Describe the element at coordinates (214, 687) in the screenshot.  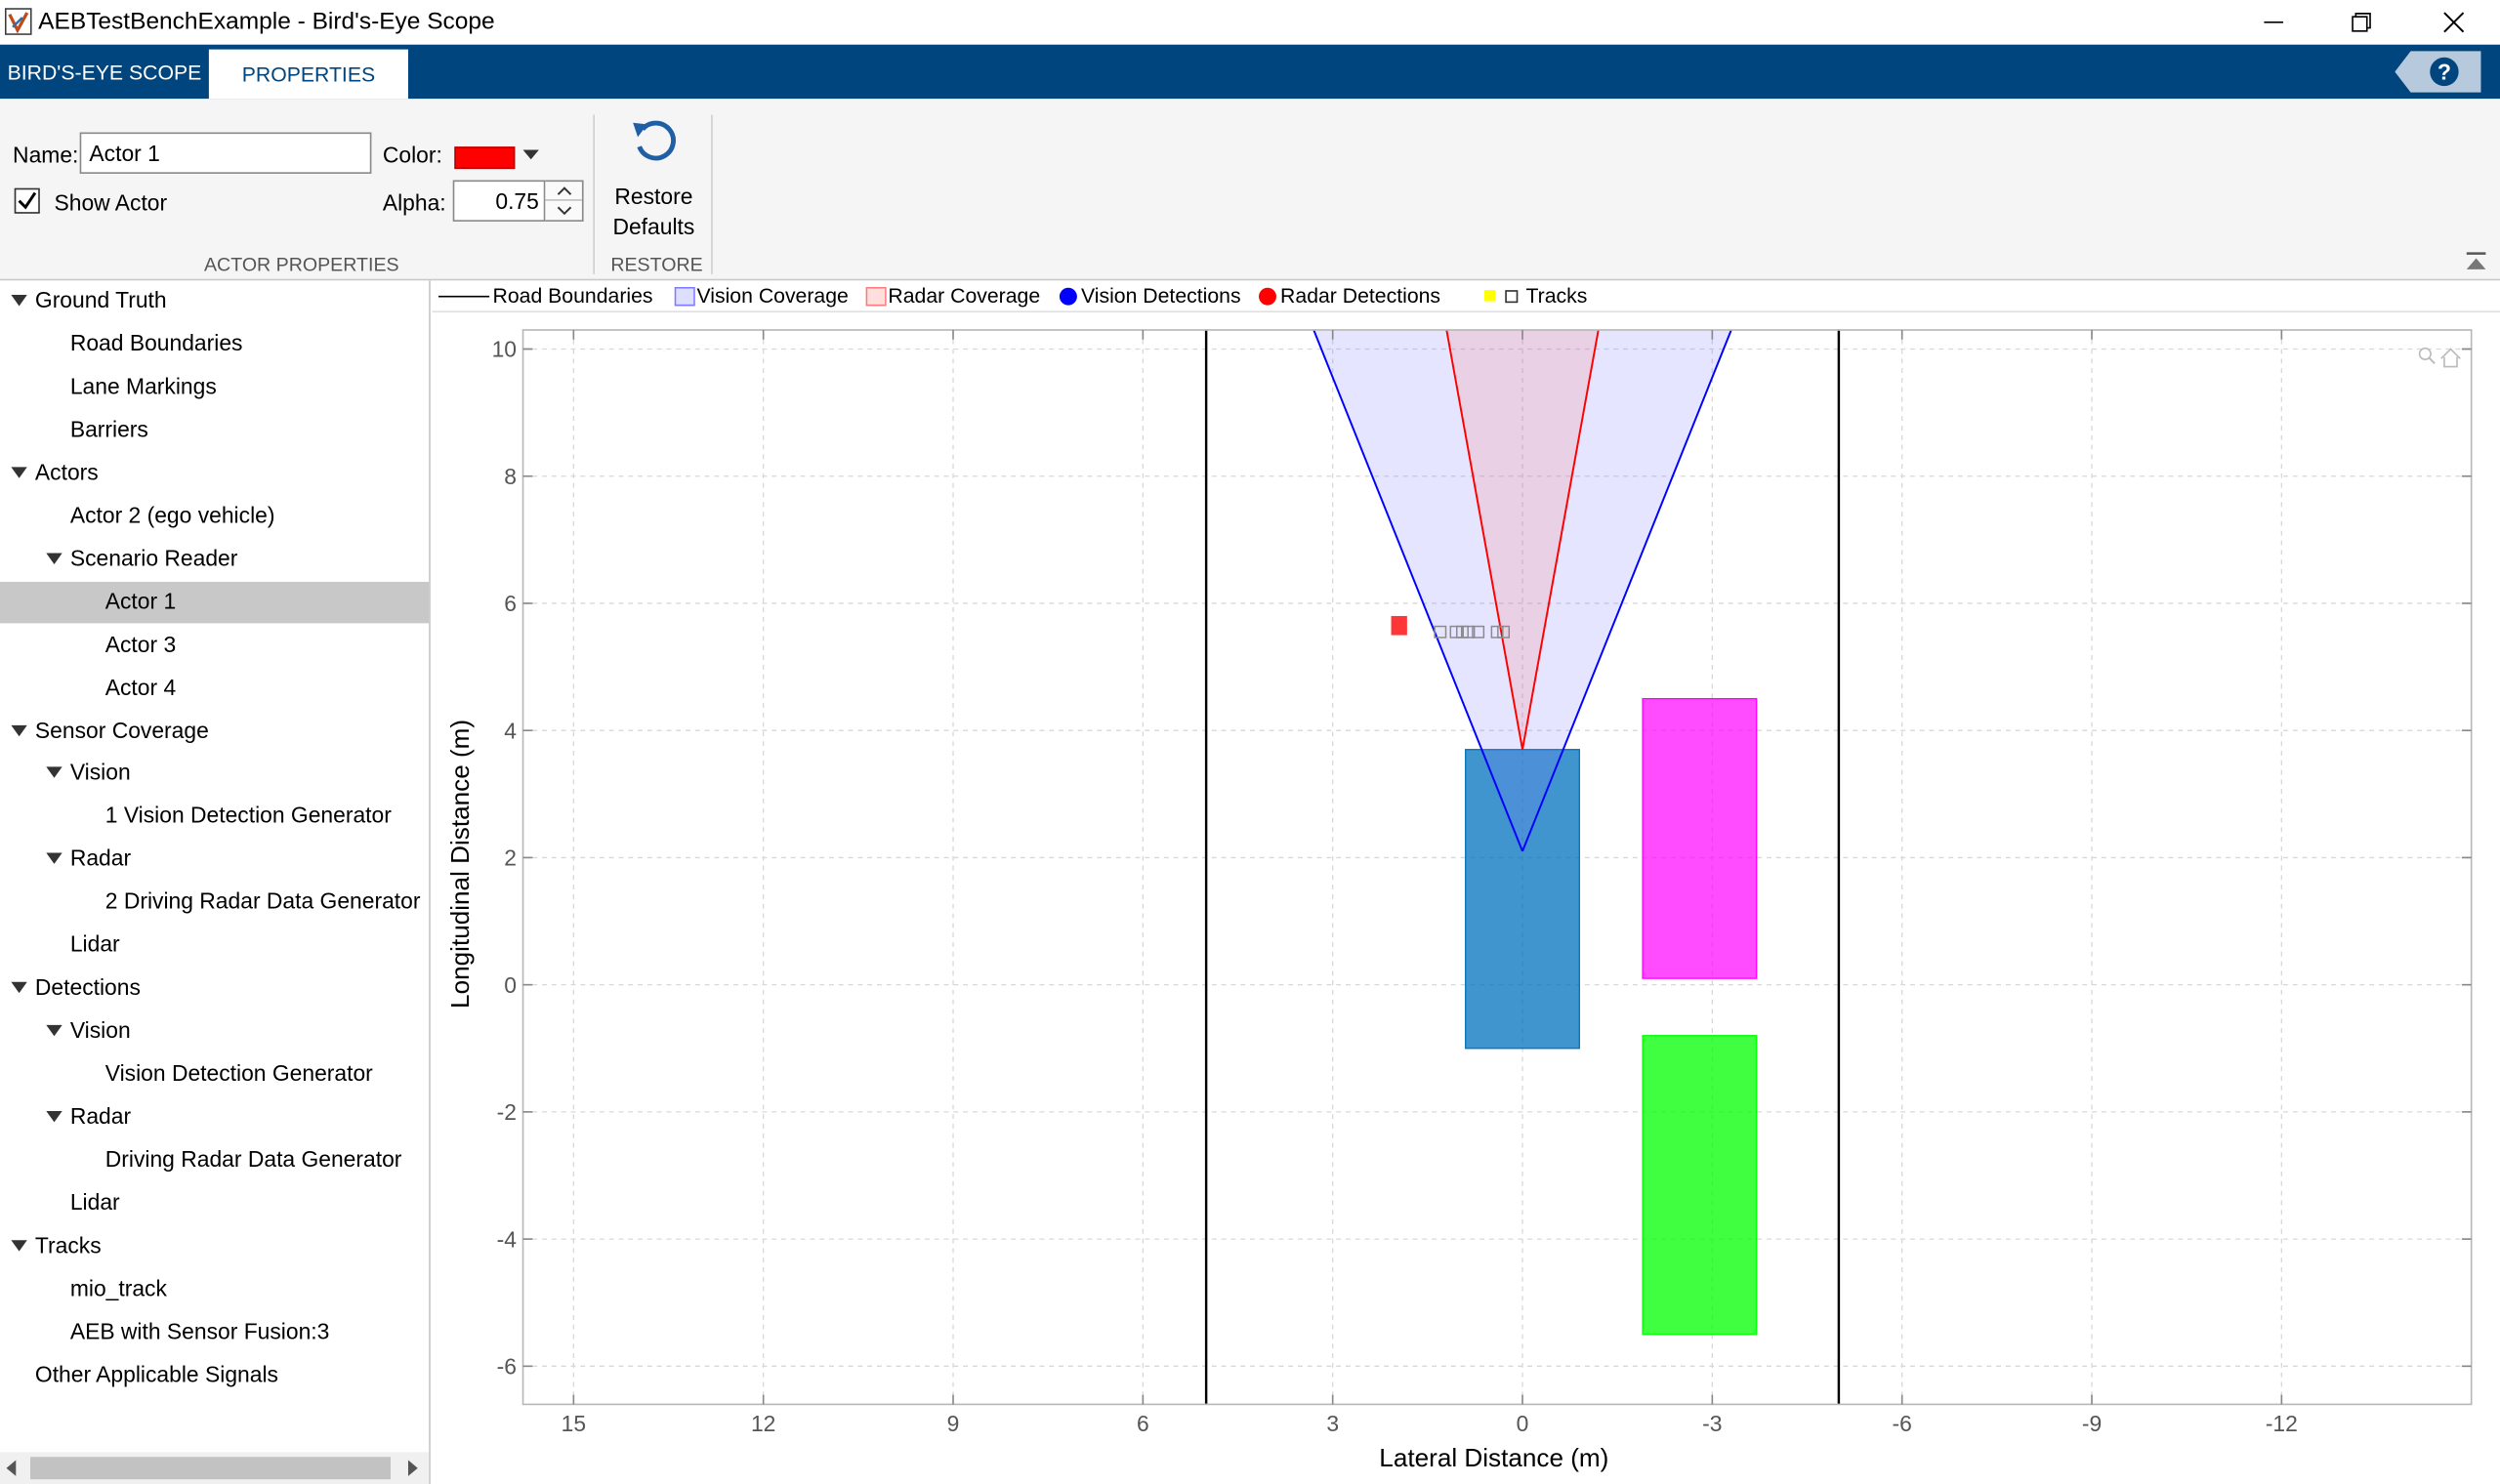
I see `tree-item: Actor 4` at that location.